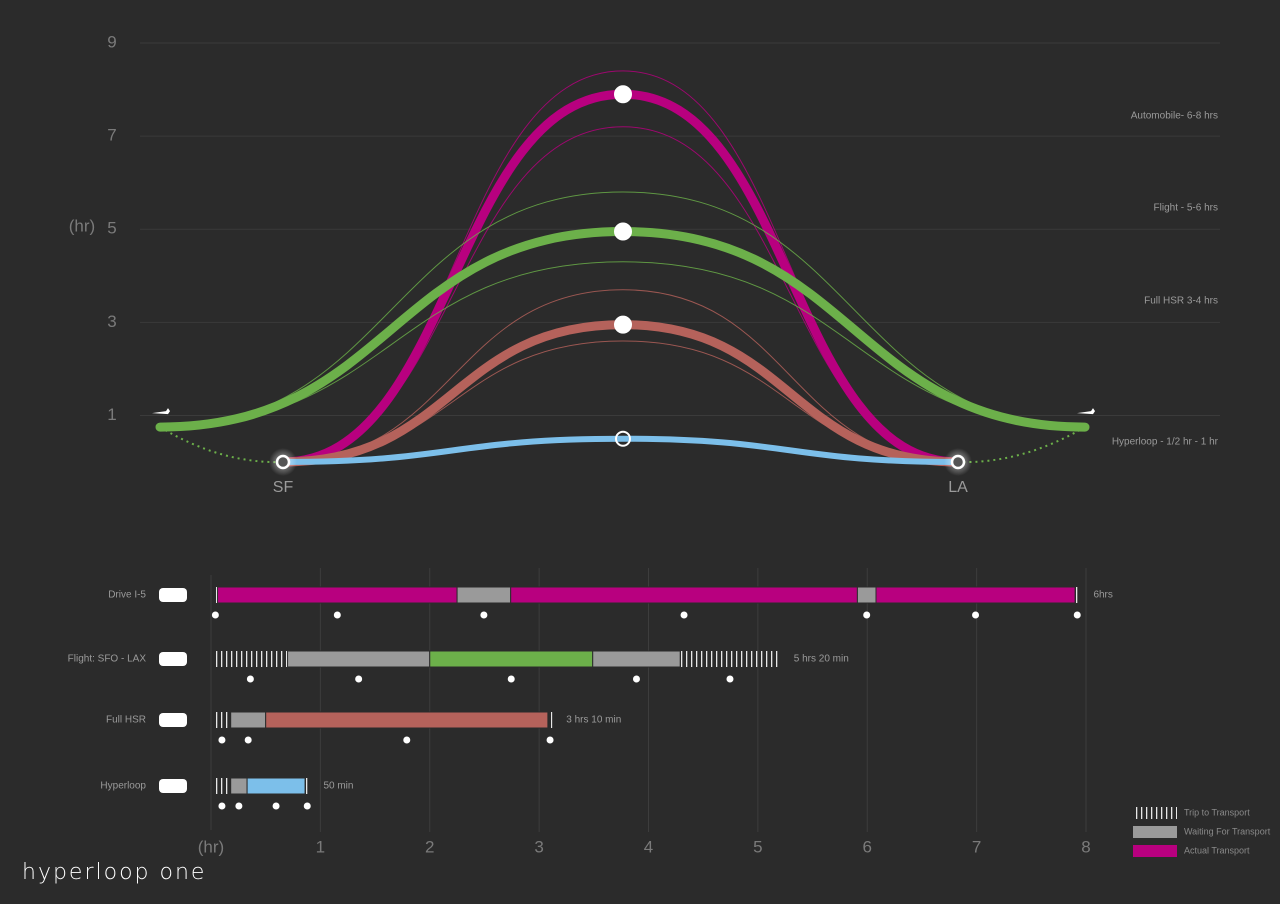 This screenshot has height=904, width=1280. I want to click on x-tick-label: 7, so click(976, 846).